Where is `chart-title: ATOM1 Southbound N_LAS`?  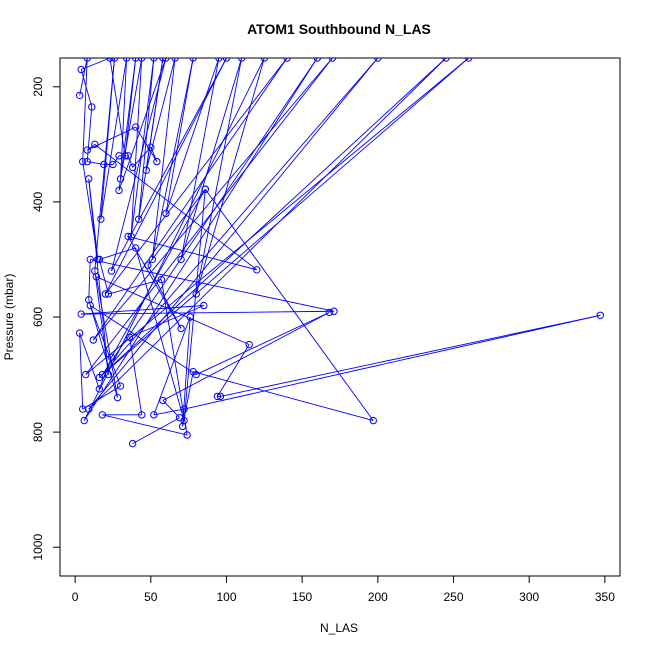 chart-title: ATOM1 Southbound N_LAS is located at coordinates (339, 29).